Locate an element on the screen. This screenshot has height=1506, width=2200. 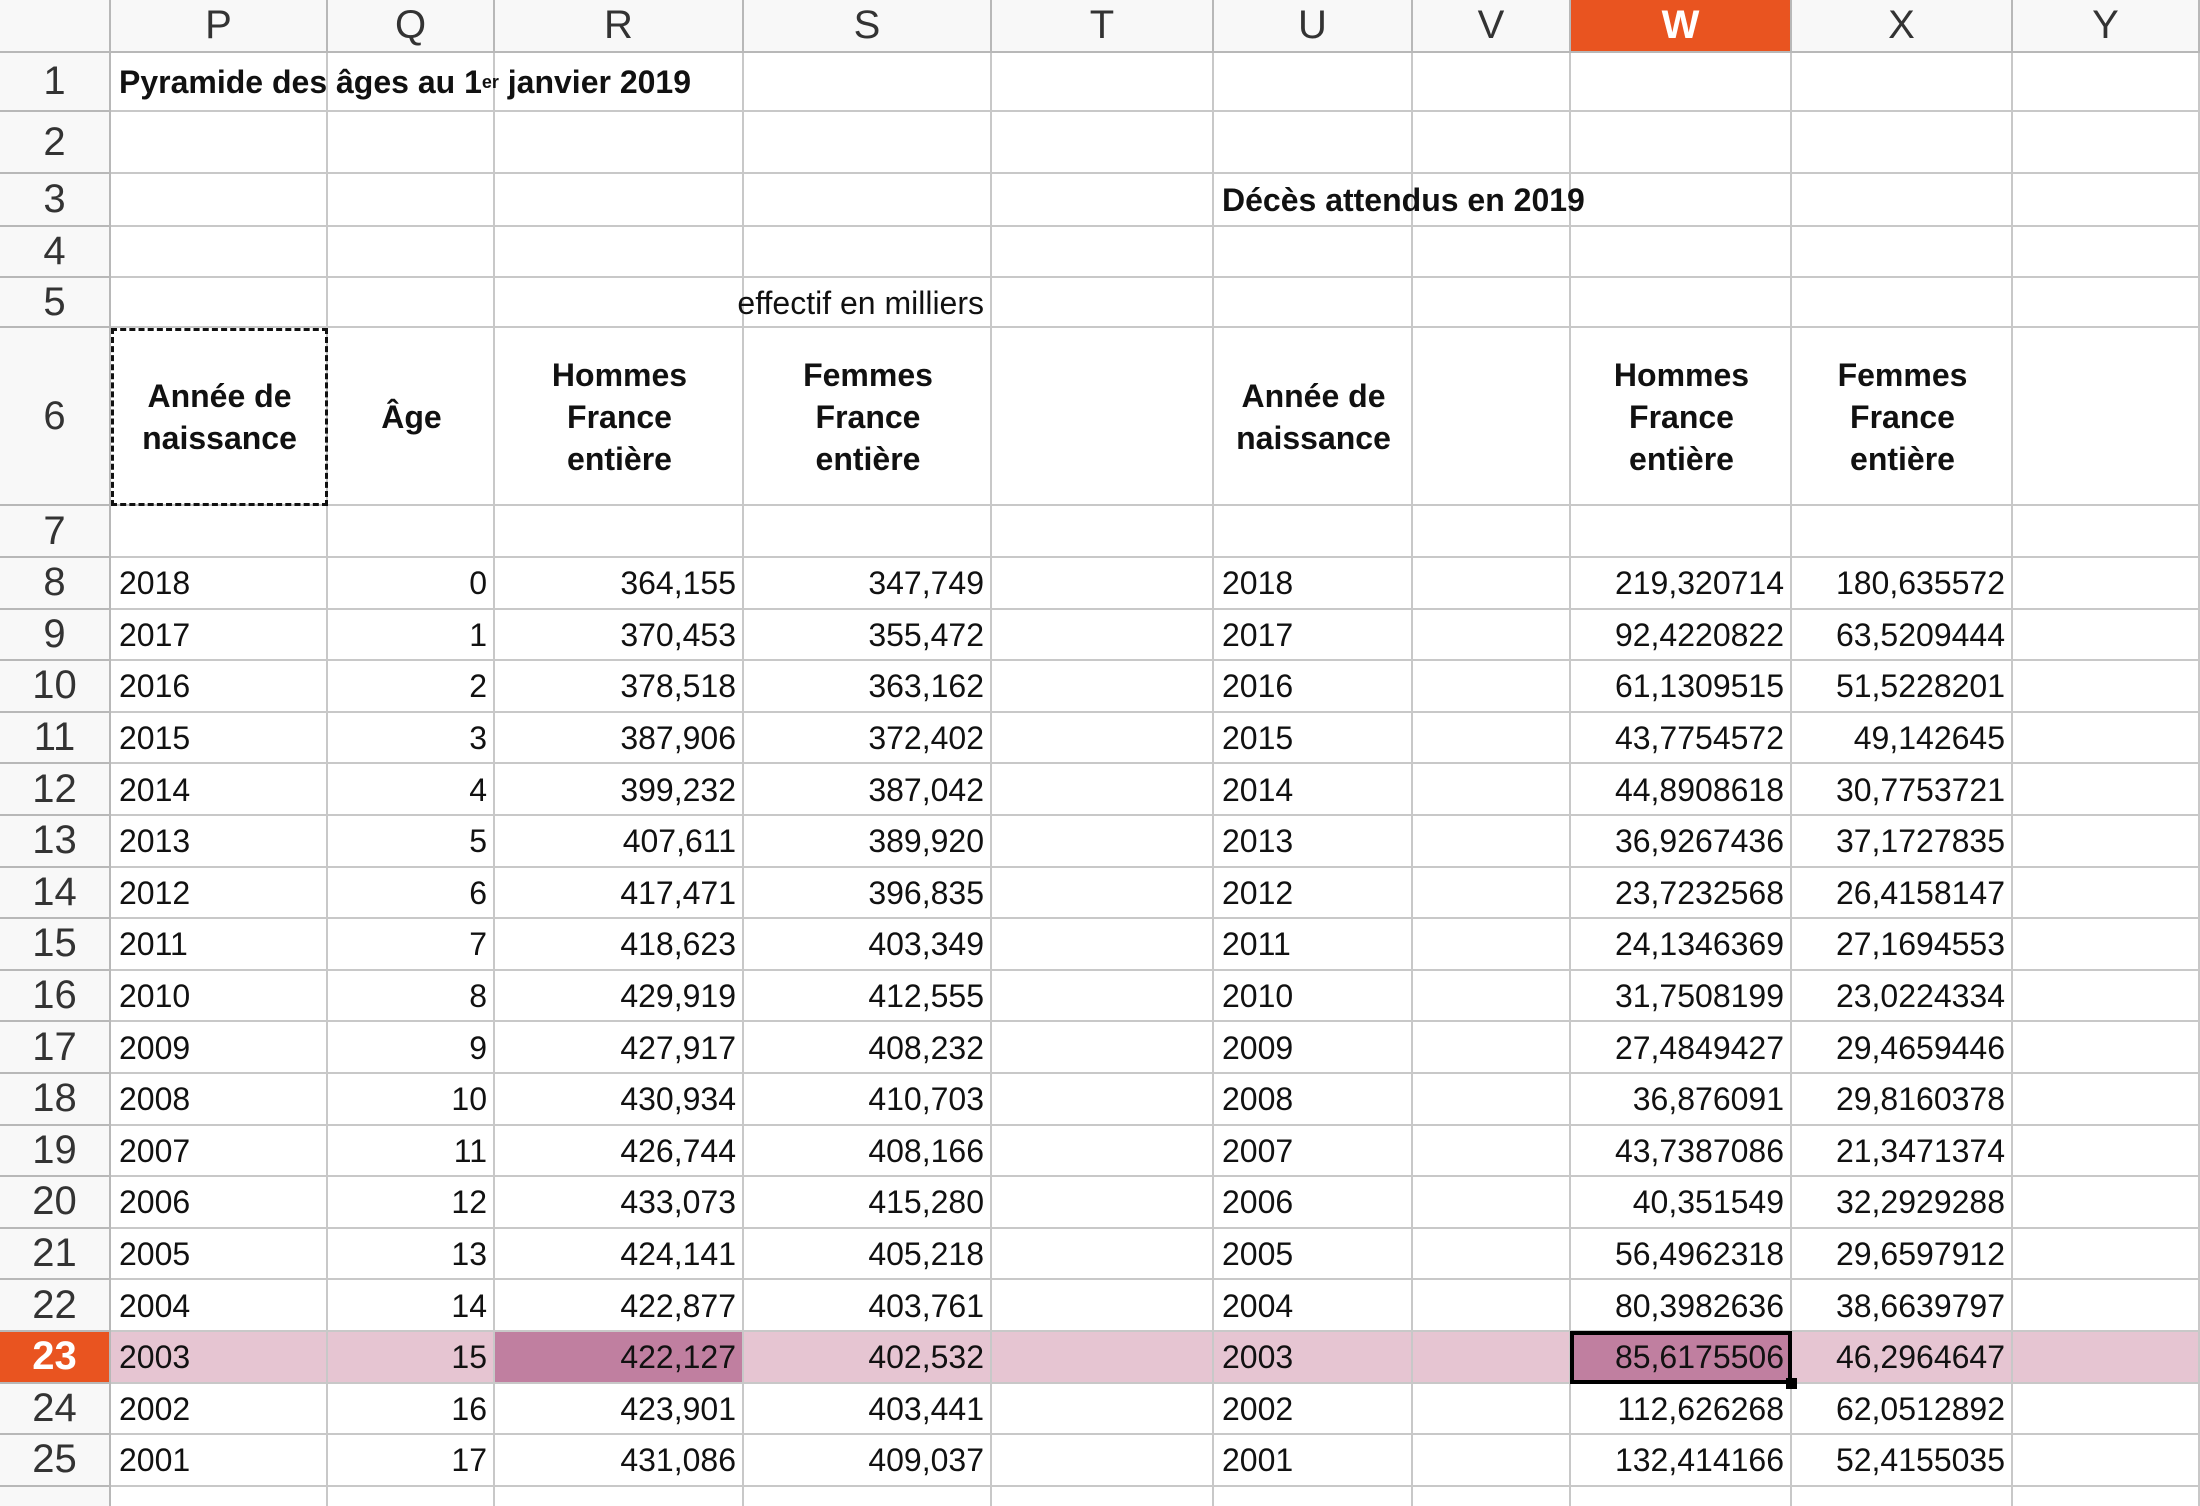
cell-value: 24,1346369 is located at coordinates (1699, 944).